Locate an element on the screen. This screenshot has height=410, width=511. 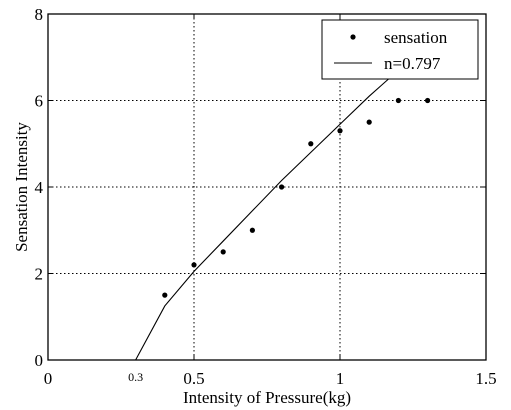
y-tick-label: 6 is located at coordinates (39, 101).